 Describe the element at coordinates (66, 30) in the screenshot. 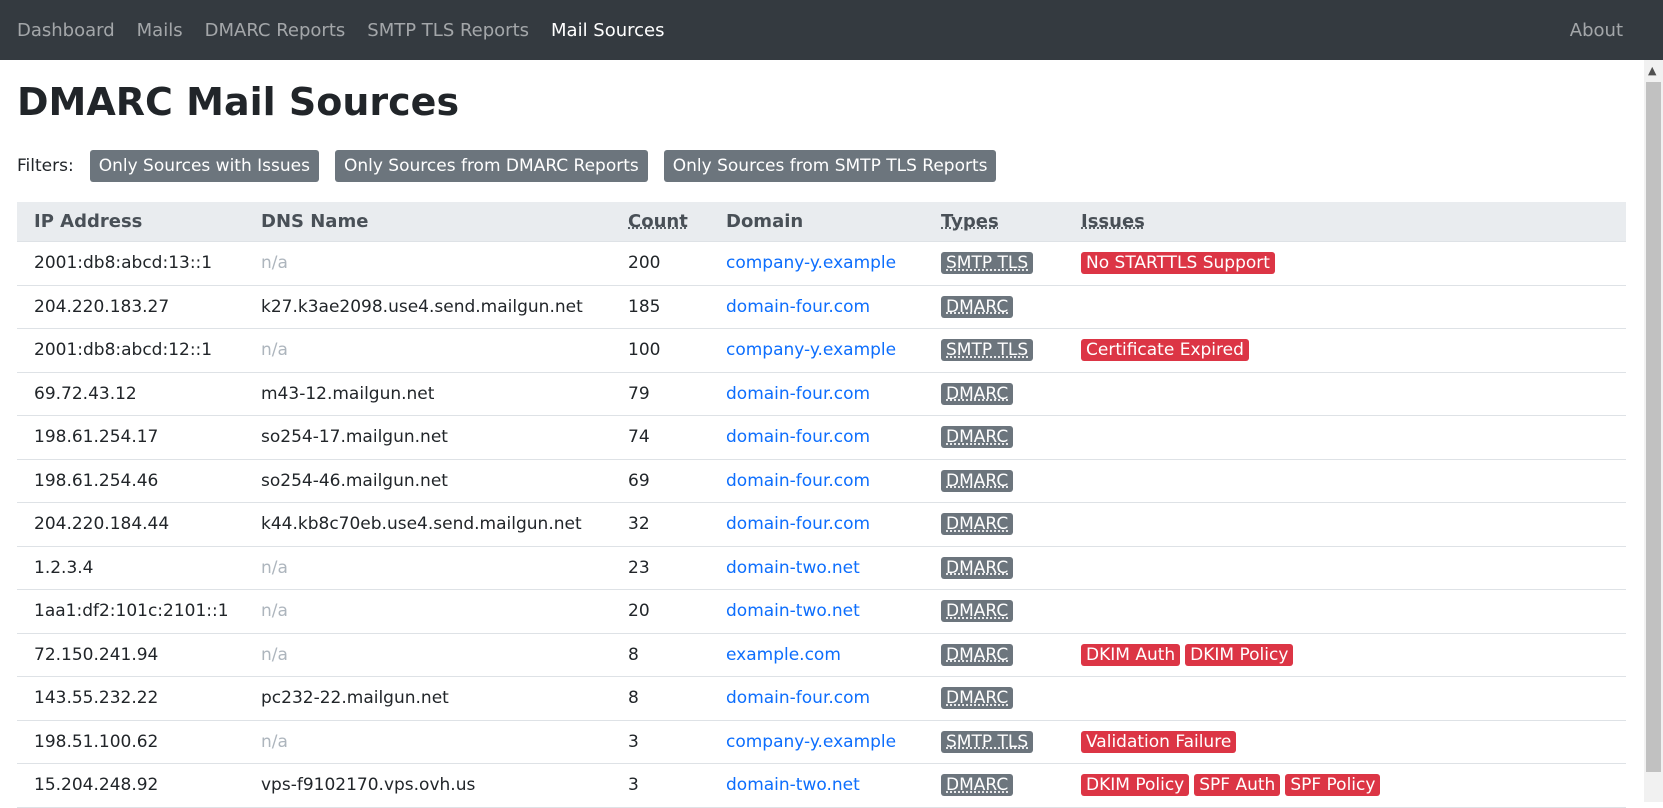

I see `nav-link: Dashboard` at that location.